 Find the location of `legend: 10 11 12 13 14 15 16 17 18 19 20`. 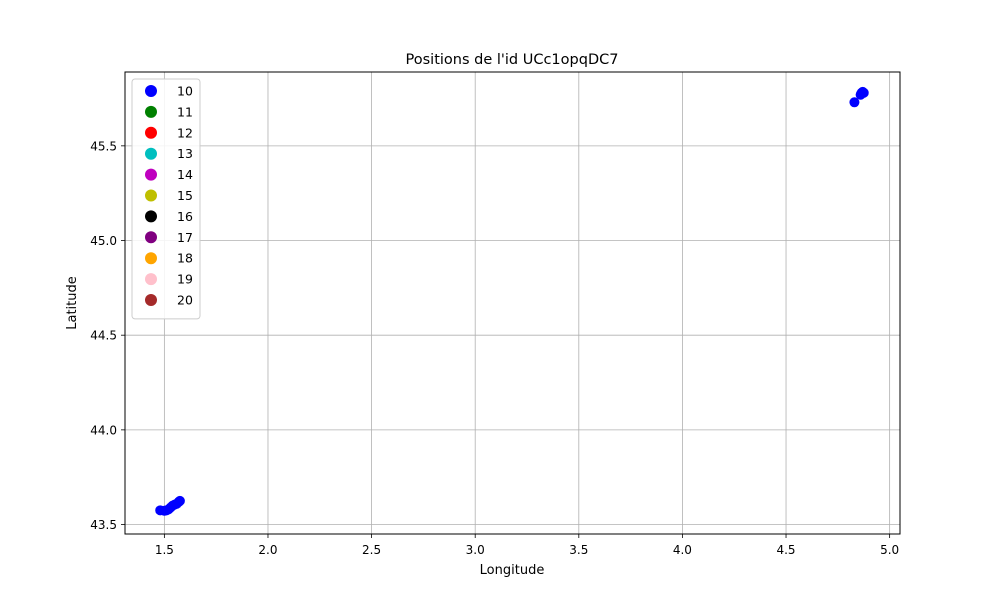

legend: 10 11 12 13 14 15 16 17 18 19 20 is located at coordinates (166, 199).